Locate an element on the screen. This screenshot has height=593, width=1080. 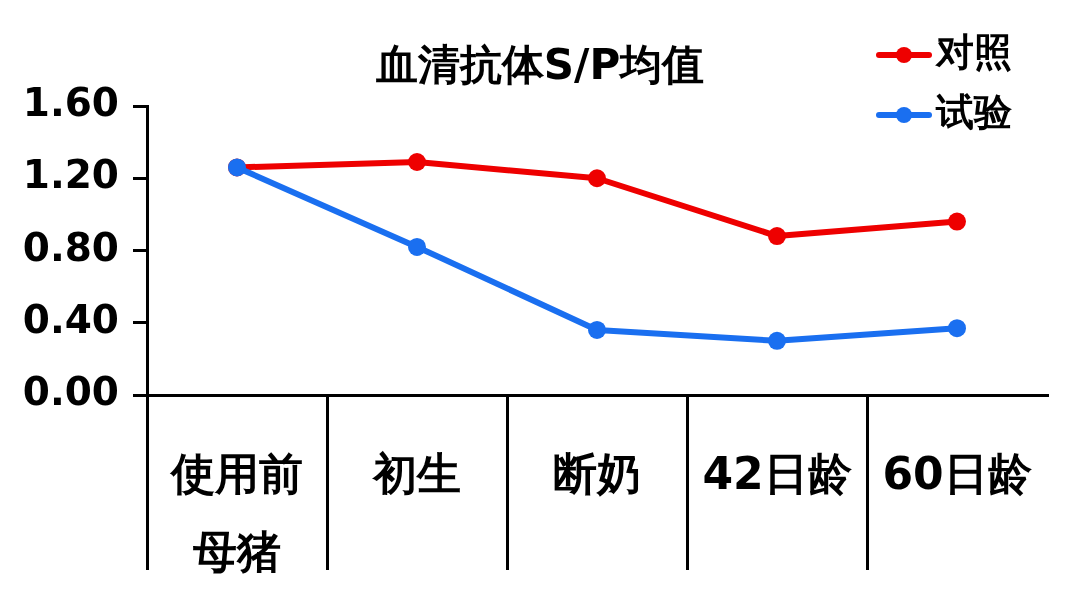
legend-label: 对照 is located at coordinates (973, 51).